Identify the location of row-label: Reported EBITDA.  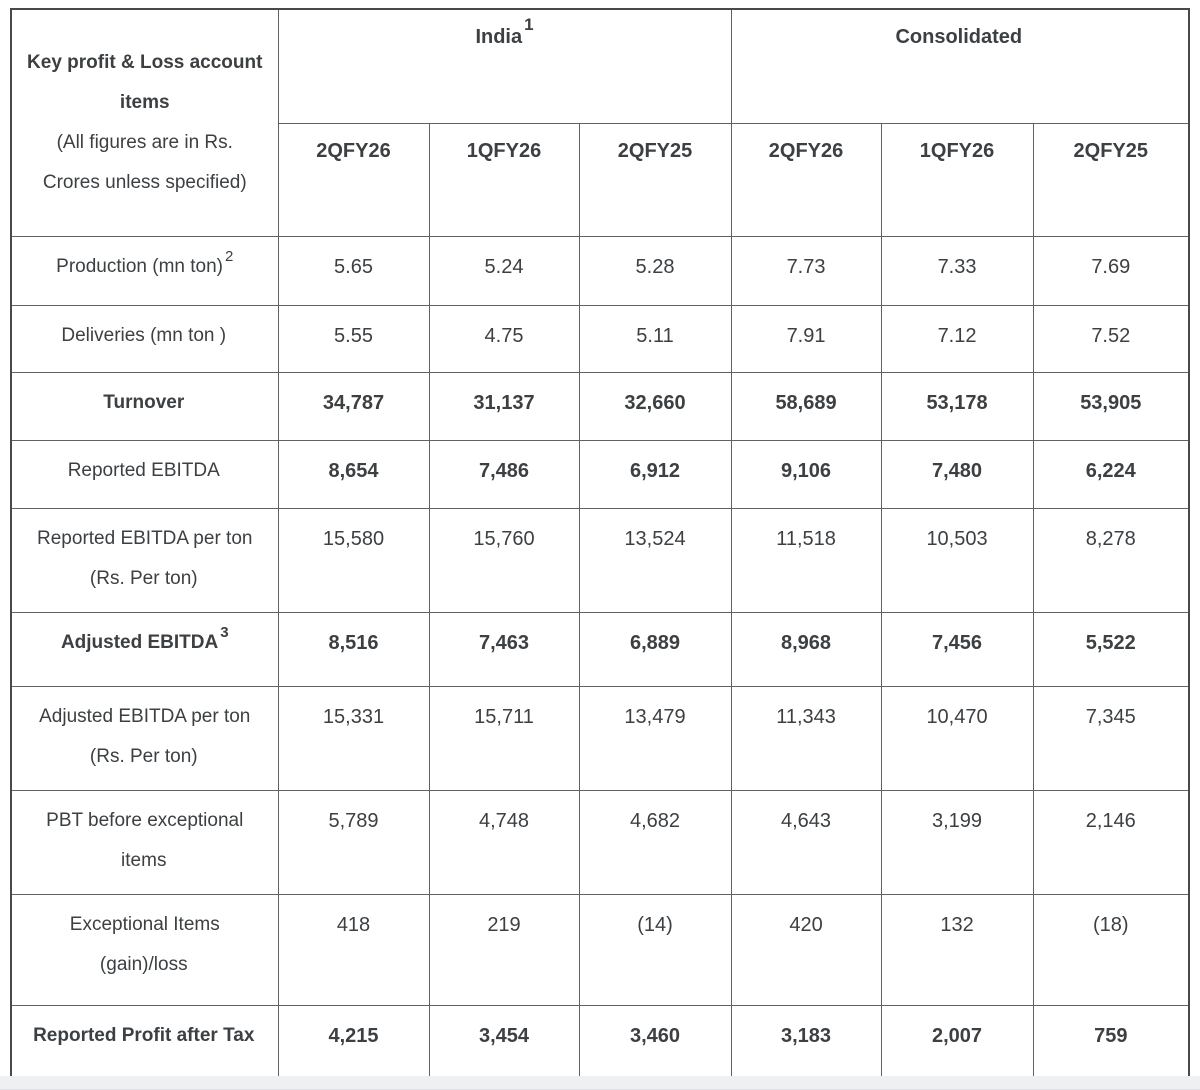
(144, 474).